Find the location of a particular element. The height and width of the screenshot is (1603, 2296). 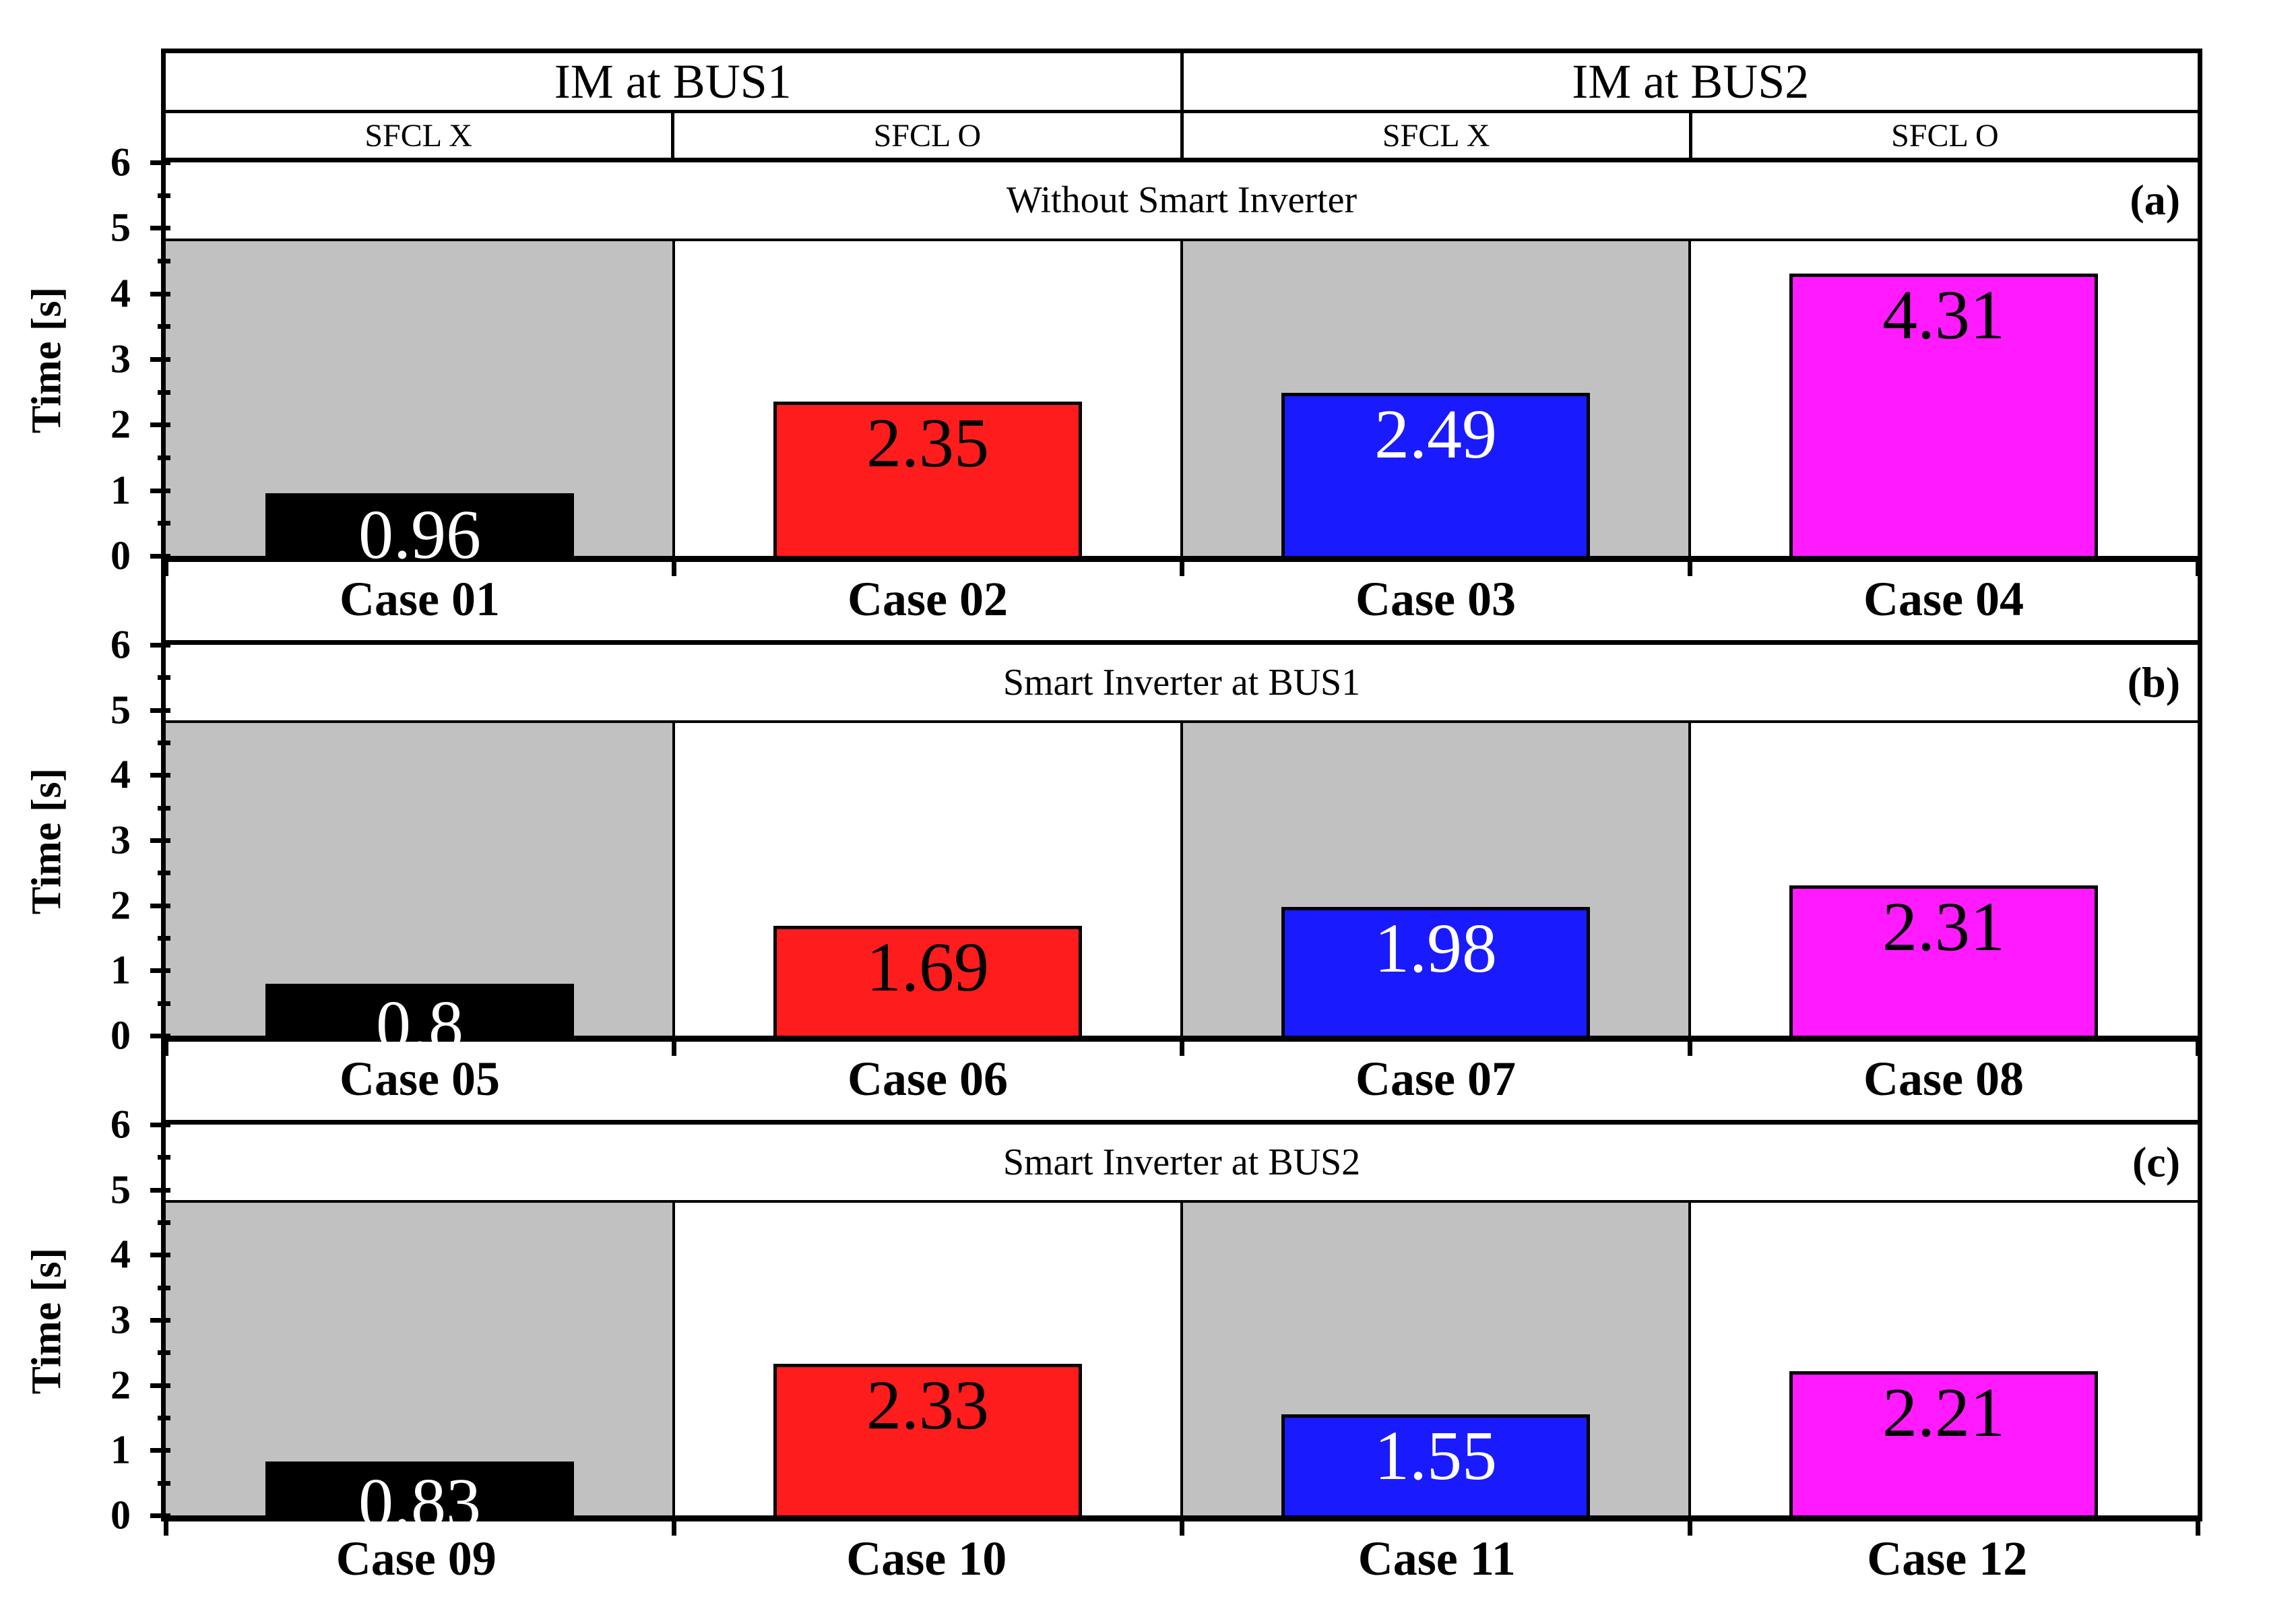

panel-b-subtitle-band: Smart Inverter at BUS1 (b) is located at coordinates (1182, 684).